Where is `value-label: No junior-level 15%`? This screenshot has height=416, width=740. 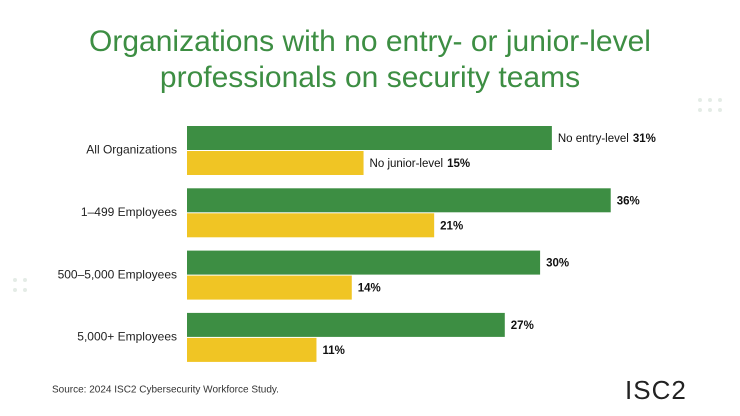 value-label: No junior-level 15% is located at coordinates (420, 164).